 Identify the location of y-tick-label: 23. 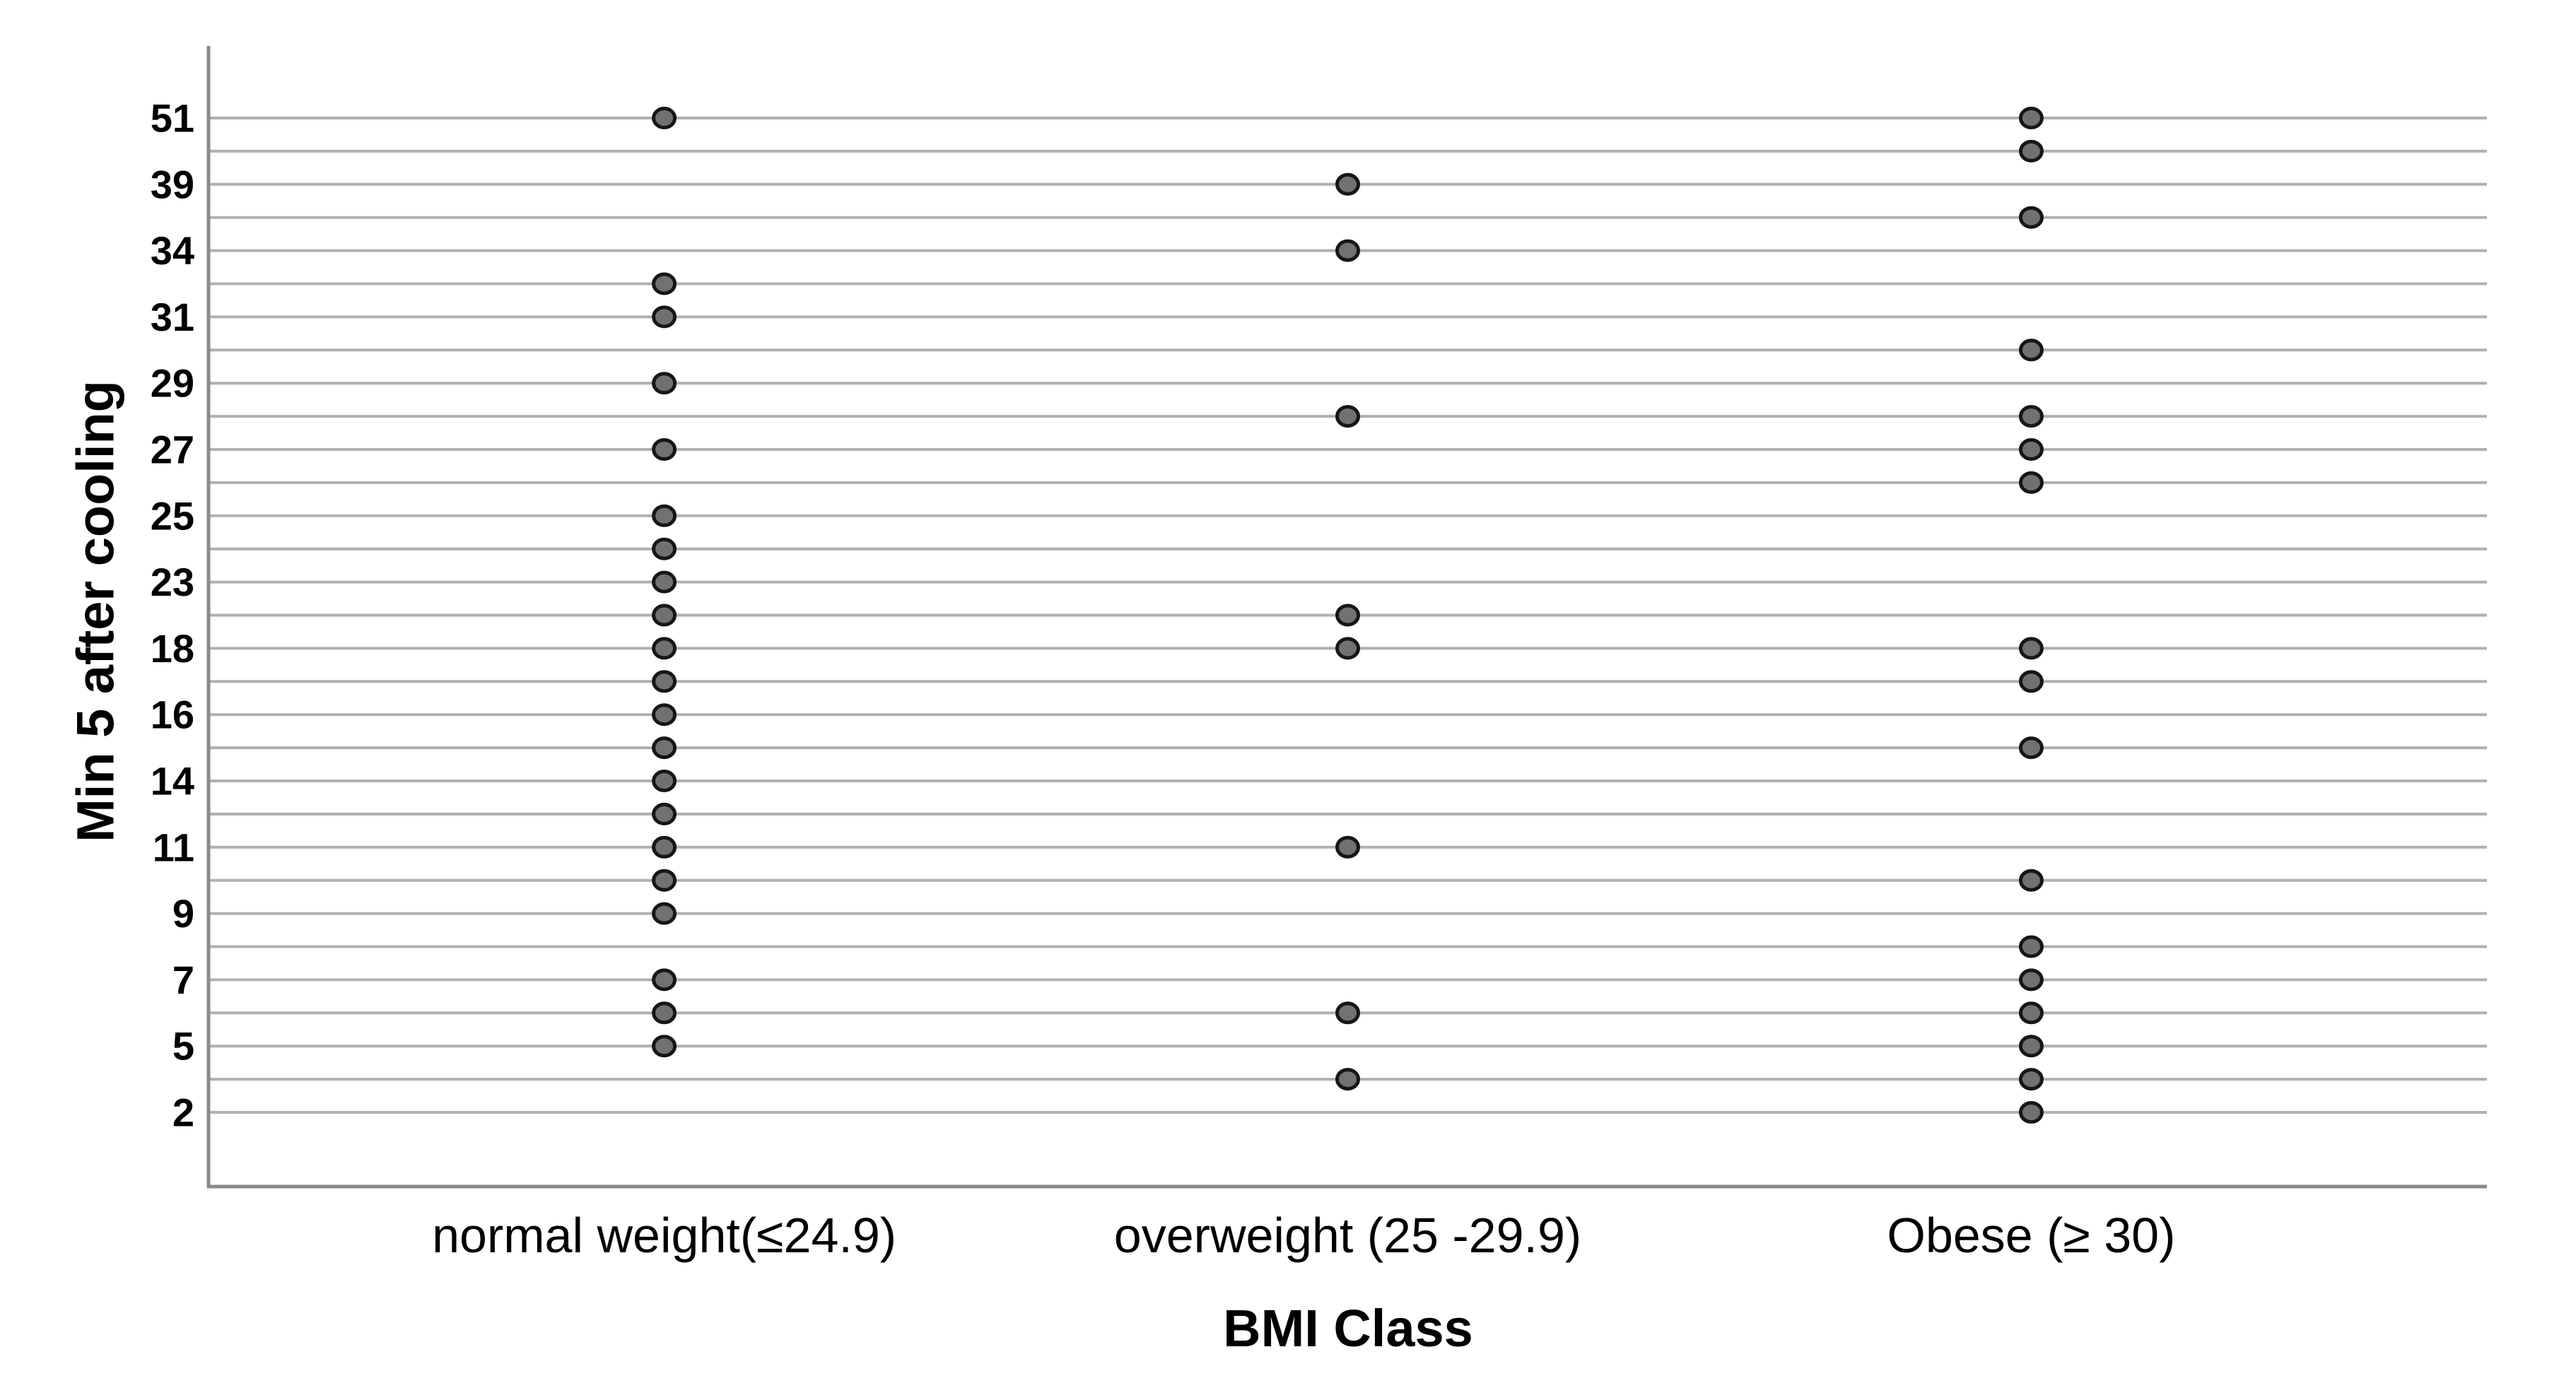
(172, 582).